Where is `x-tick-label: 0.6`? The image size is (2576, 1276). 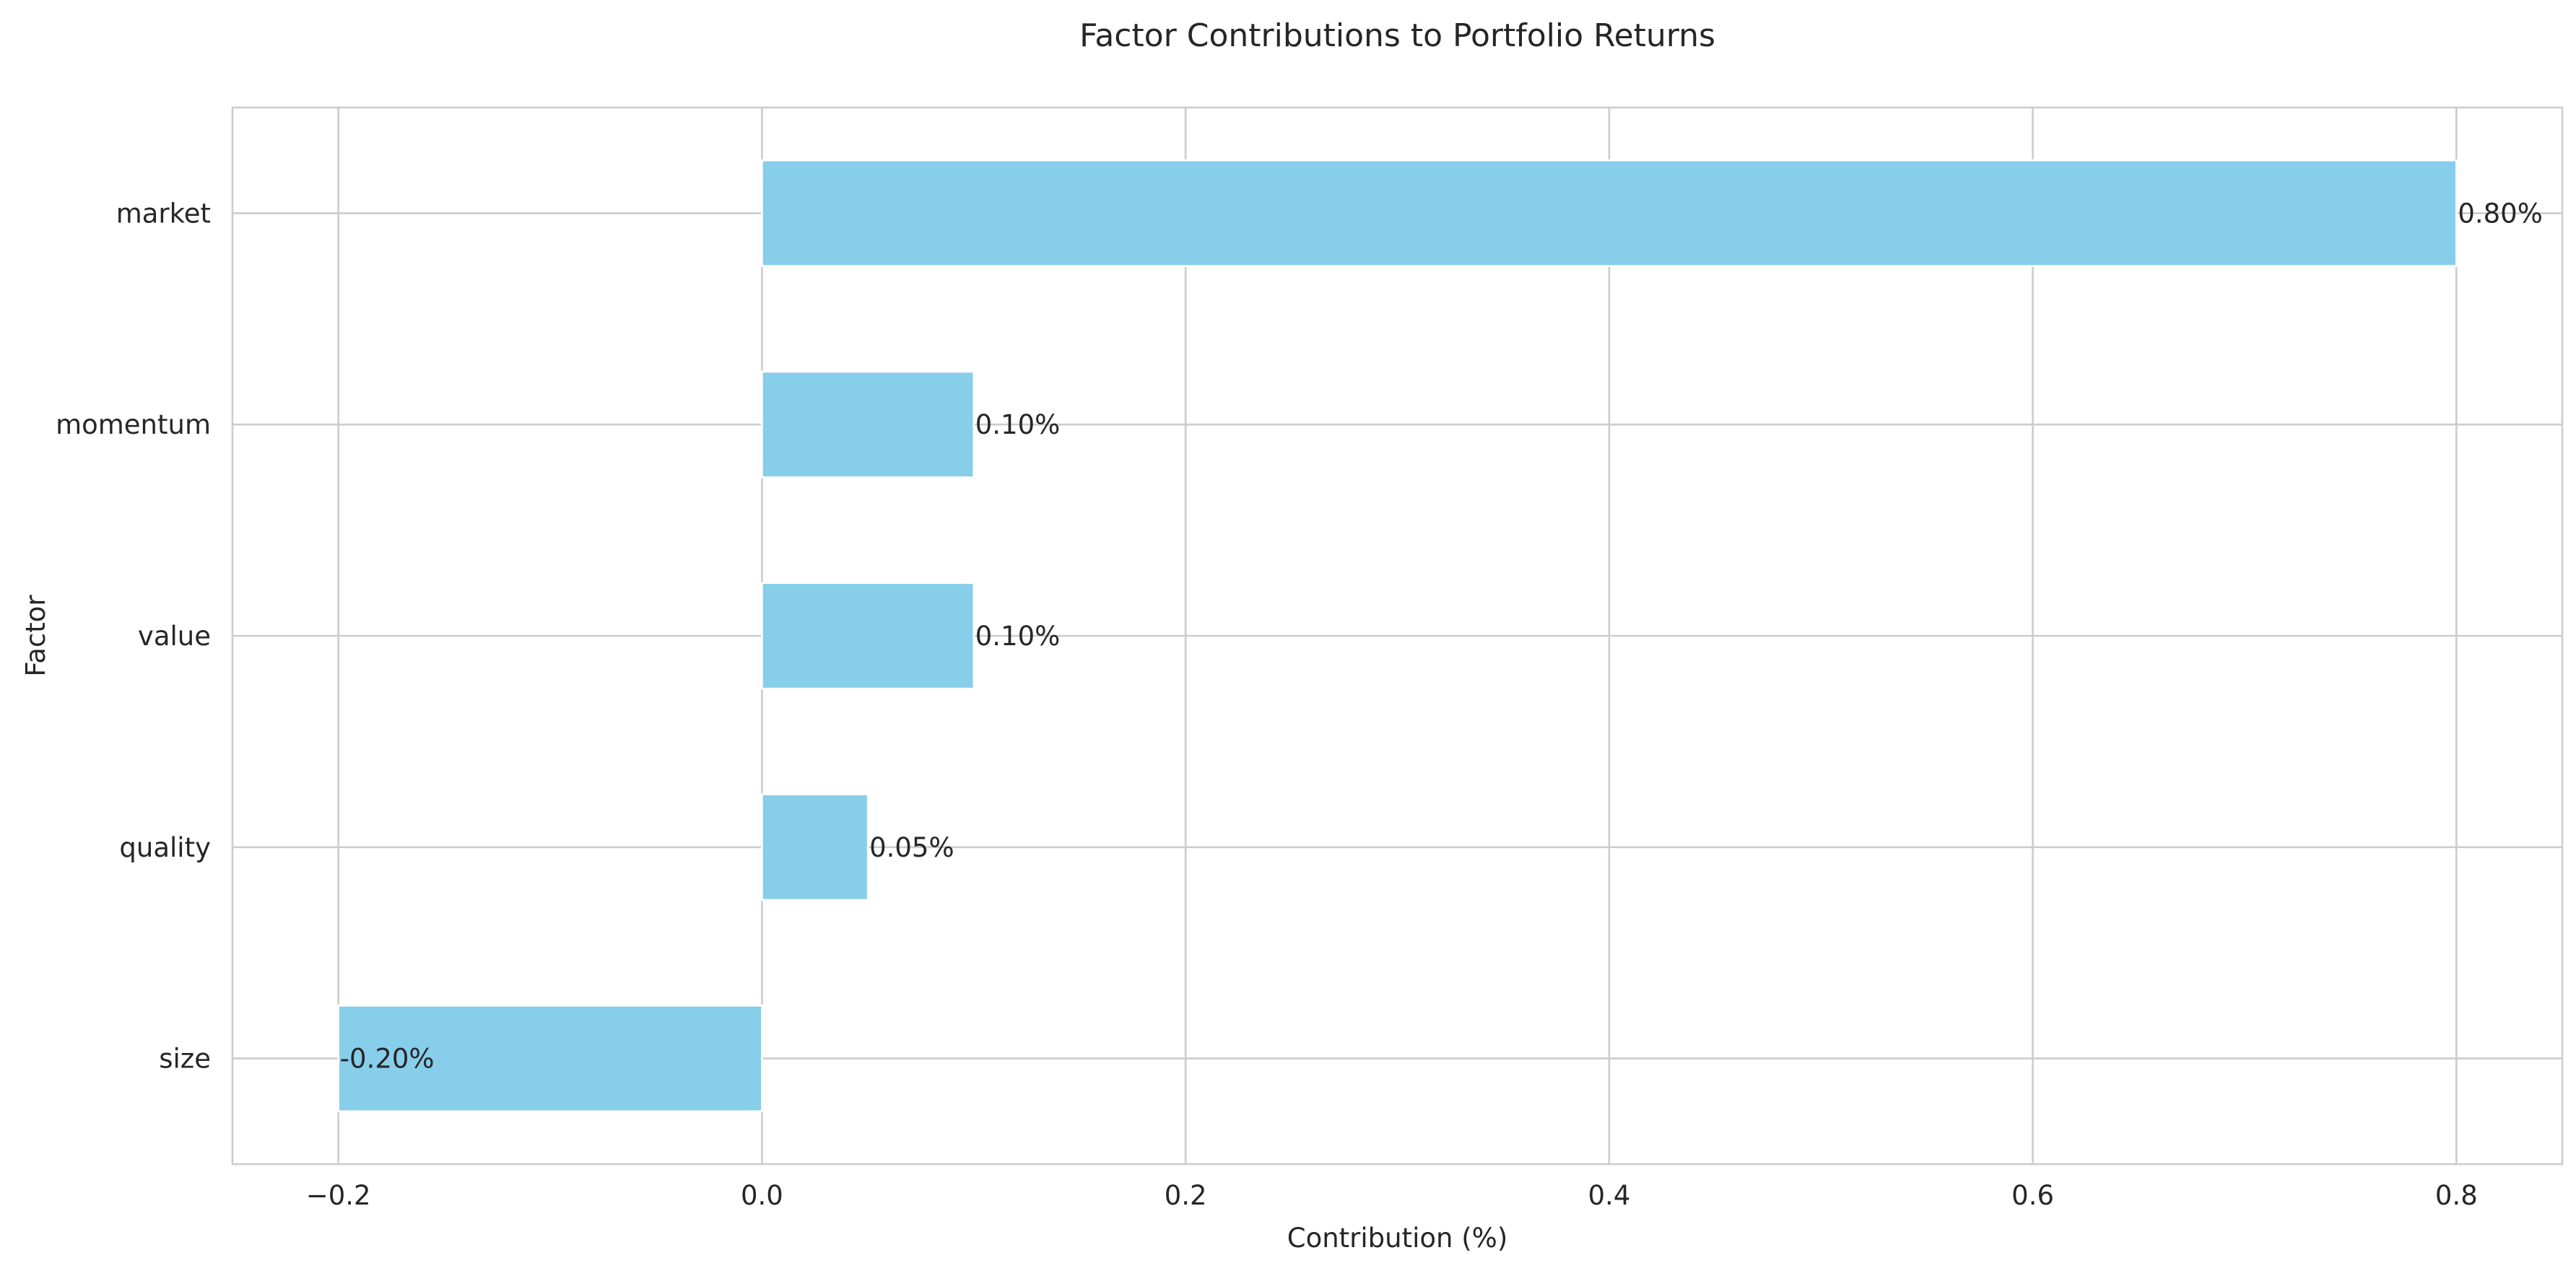 x-tick-label: 0.6 is located at coordinates (2032, 1195).